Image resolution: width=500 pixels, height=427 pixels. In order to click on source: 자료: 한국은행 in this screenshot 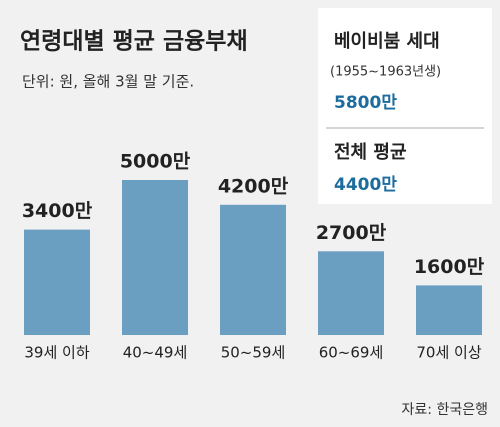, I will do `click(445, 410)`.